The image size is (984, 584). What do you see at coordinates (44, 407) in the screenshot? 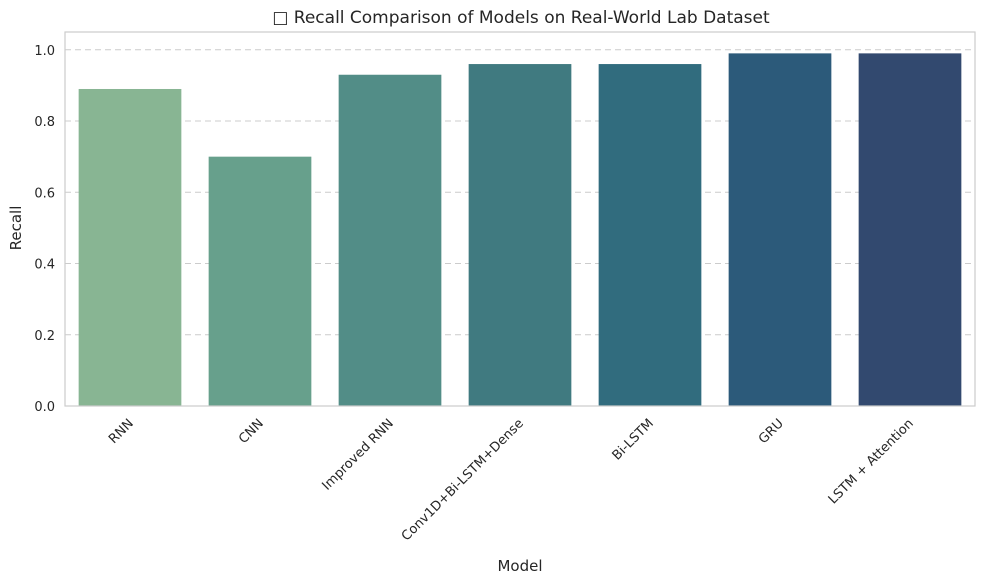
I see `y-tick-label: 0.0` at bounding box center [44, 407].